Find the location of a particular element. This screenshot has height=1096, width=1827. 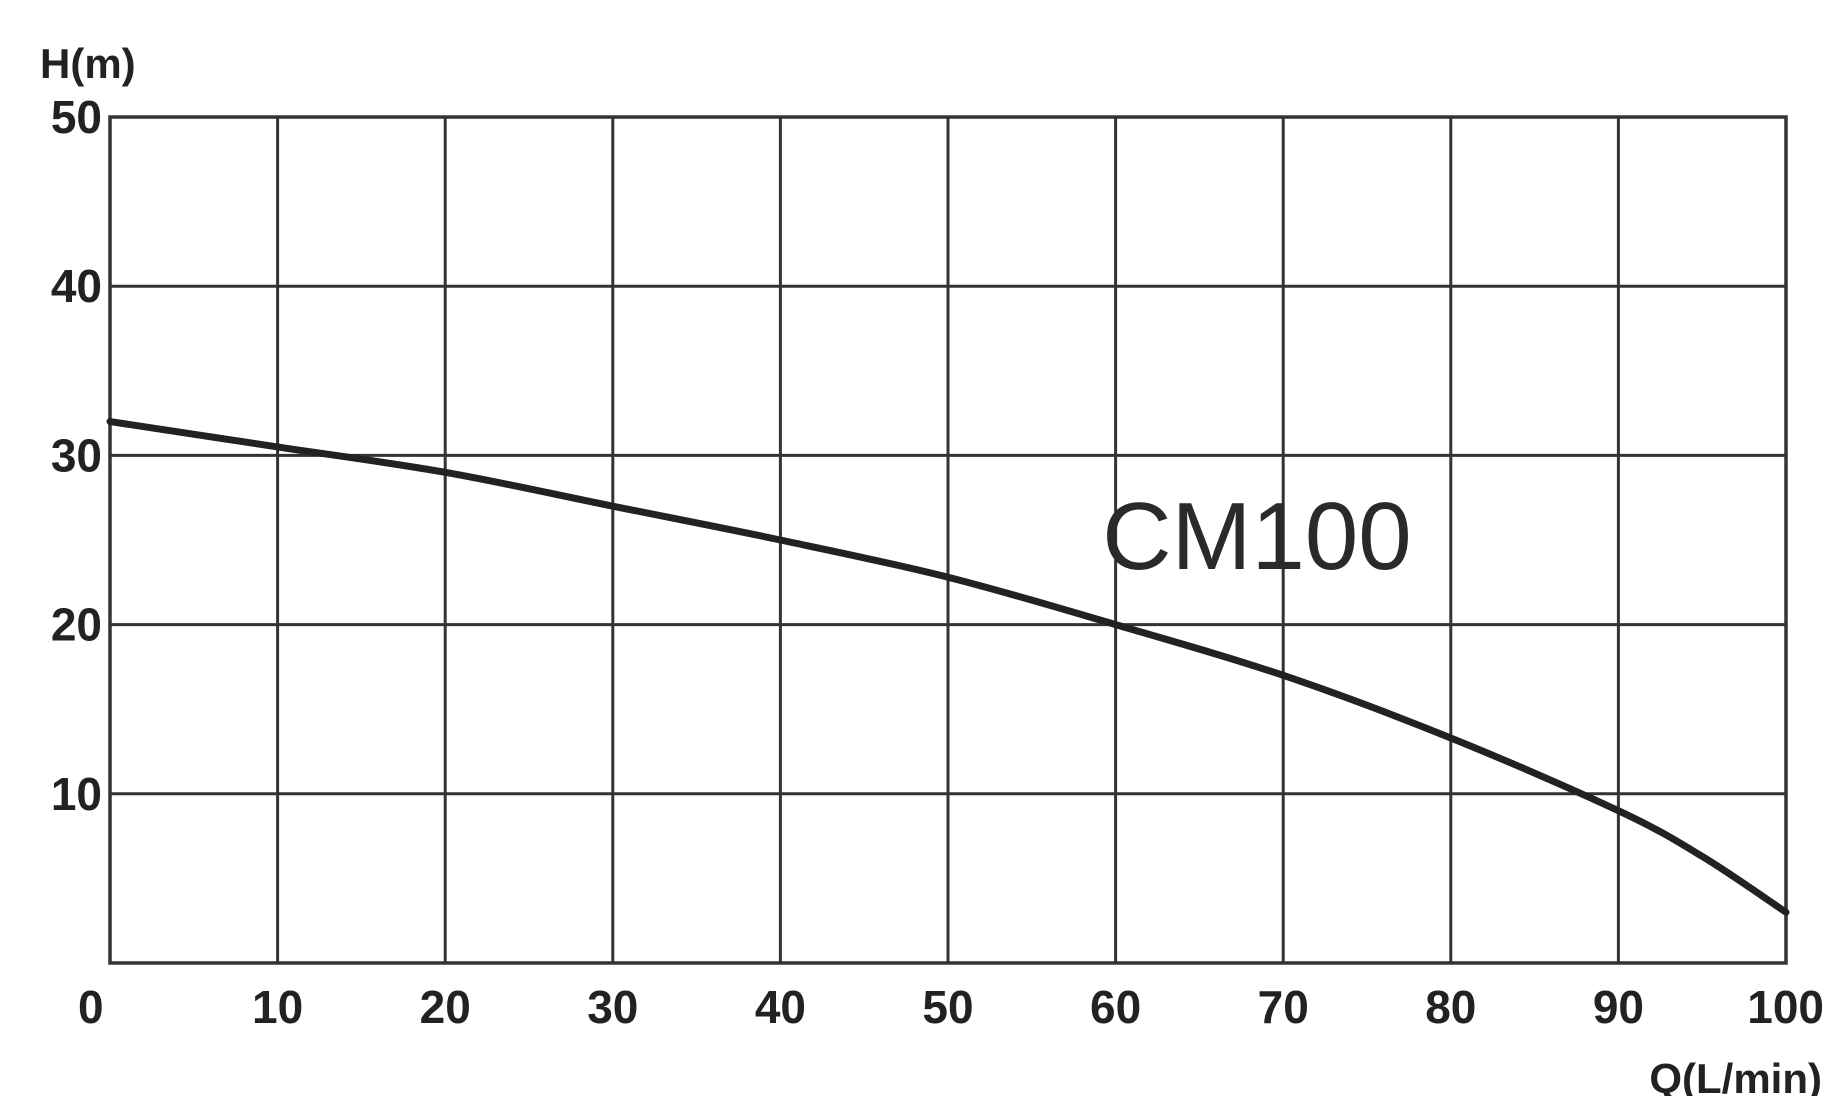

x-tick-label-50: 50 is located at coordinates (947, 1007).